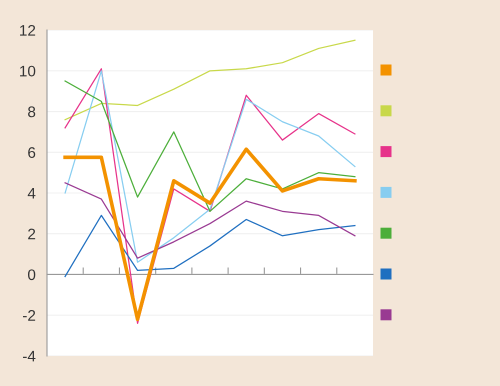 The image size is (500, 386). Describe the element at coordinates (32, 234) in the screenshot. I see `y-tick-label: 2` at that location.